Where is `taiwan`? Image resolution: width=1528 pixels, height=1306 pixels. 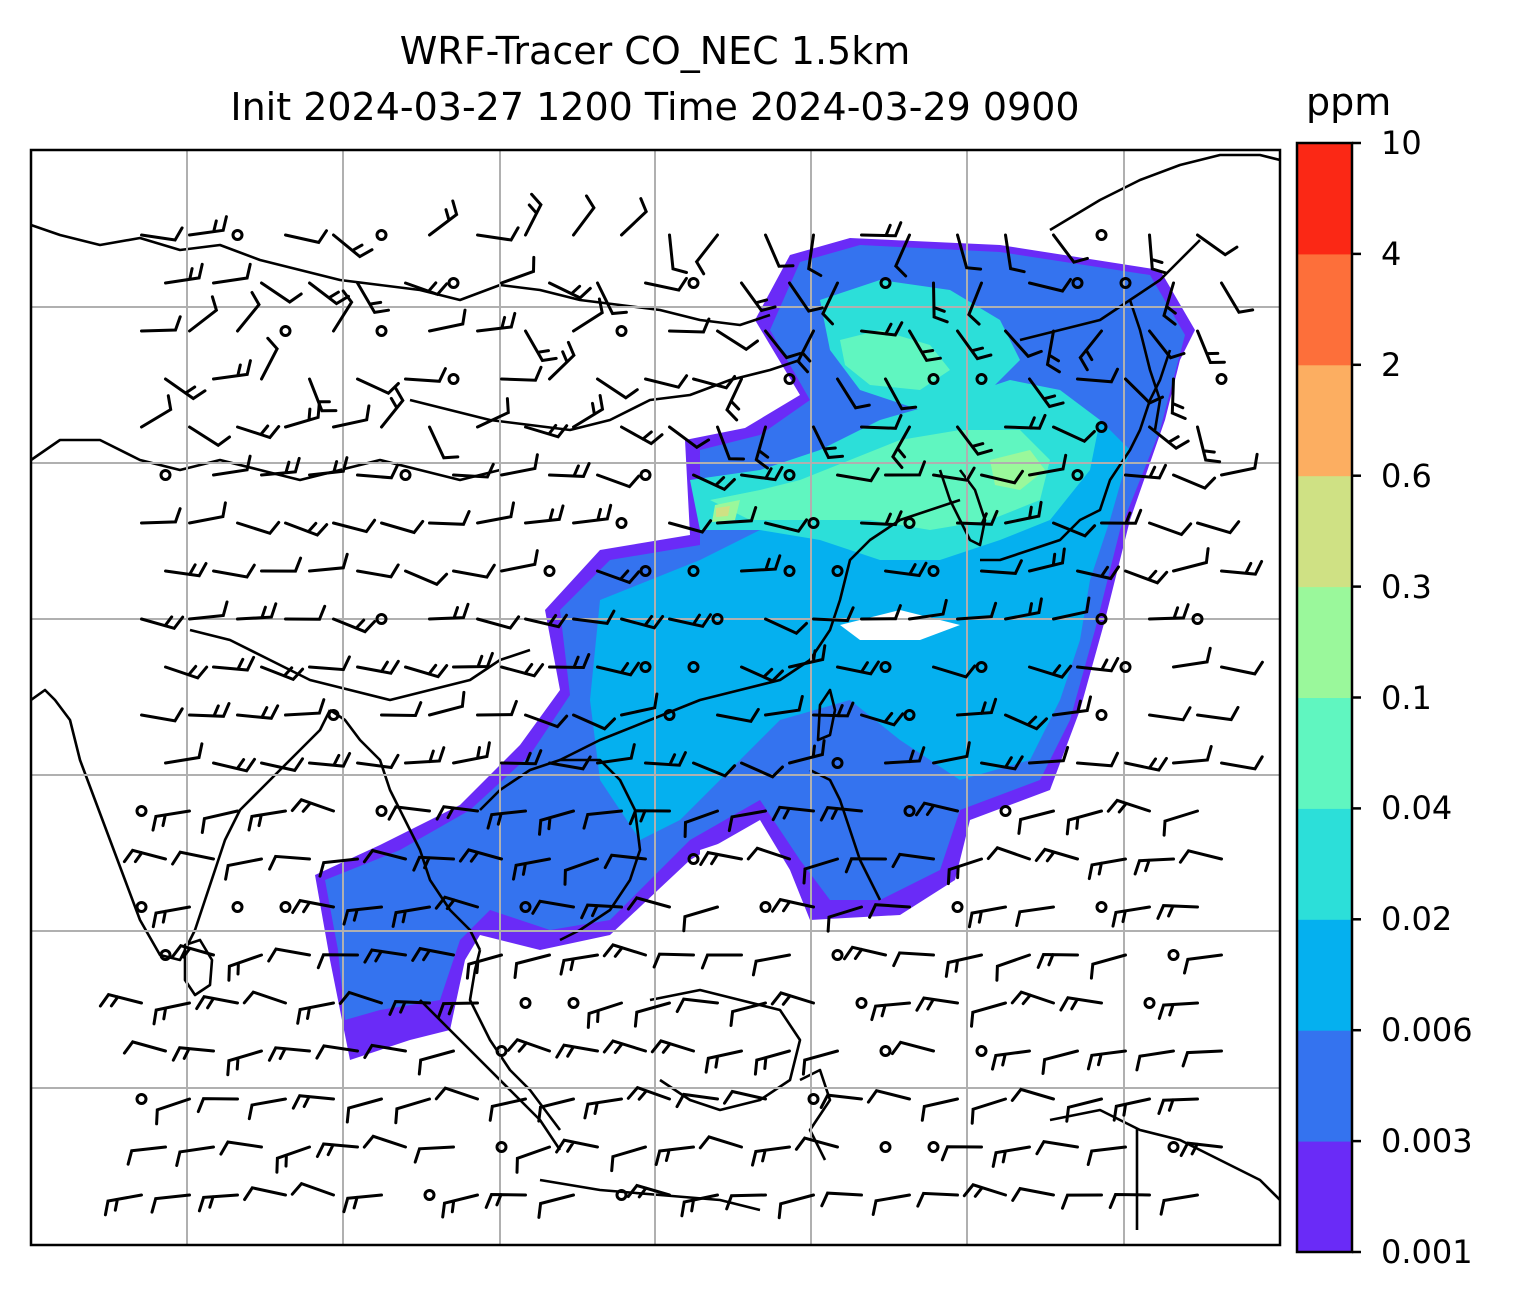
taiwan is located at coordinates (826, 715).